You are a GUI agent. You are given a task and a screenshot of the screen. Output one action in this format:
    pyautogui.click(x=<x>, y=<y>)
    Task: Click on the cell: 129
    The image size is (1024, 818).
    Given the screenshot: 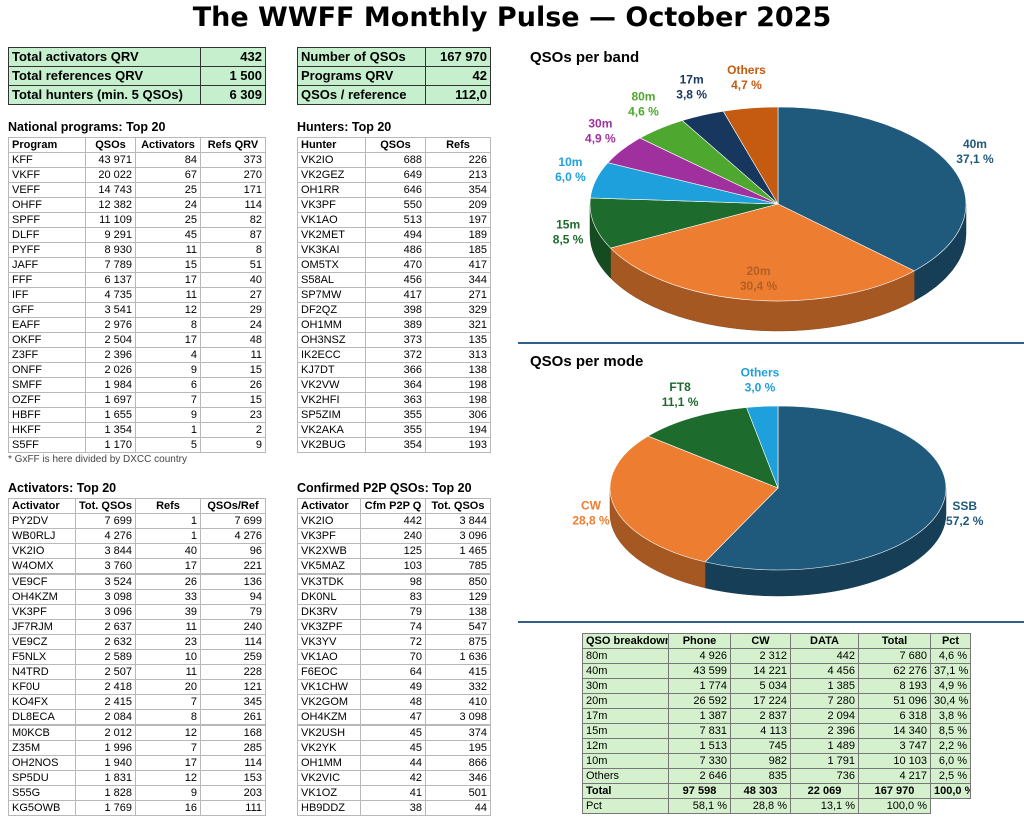 What is the action you would take?
    pyautogui.click(x=458, y=596)
    